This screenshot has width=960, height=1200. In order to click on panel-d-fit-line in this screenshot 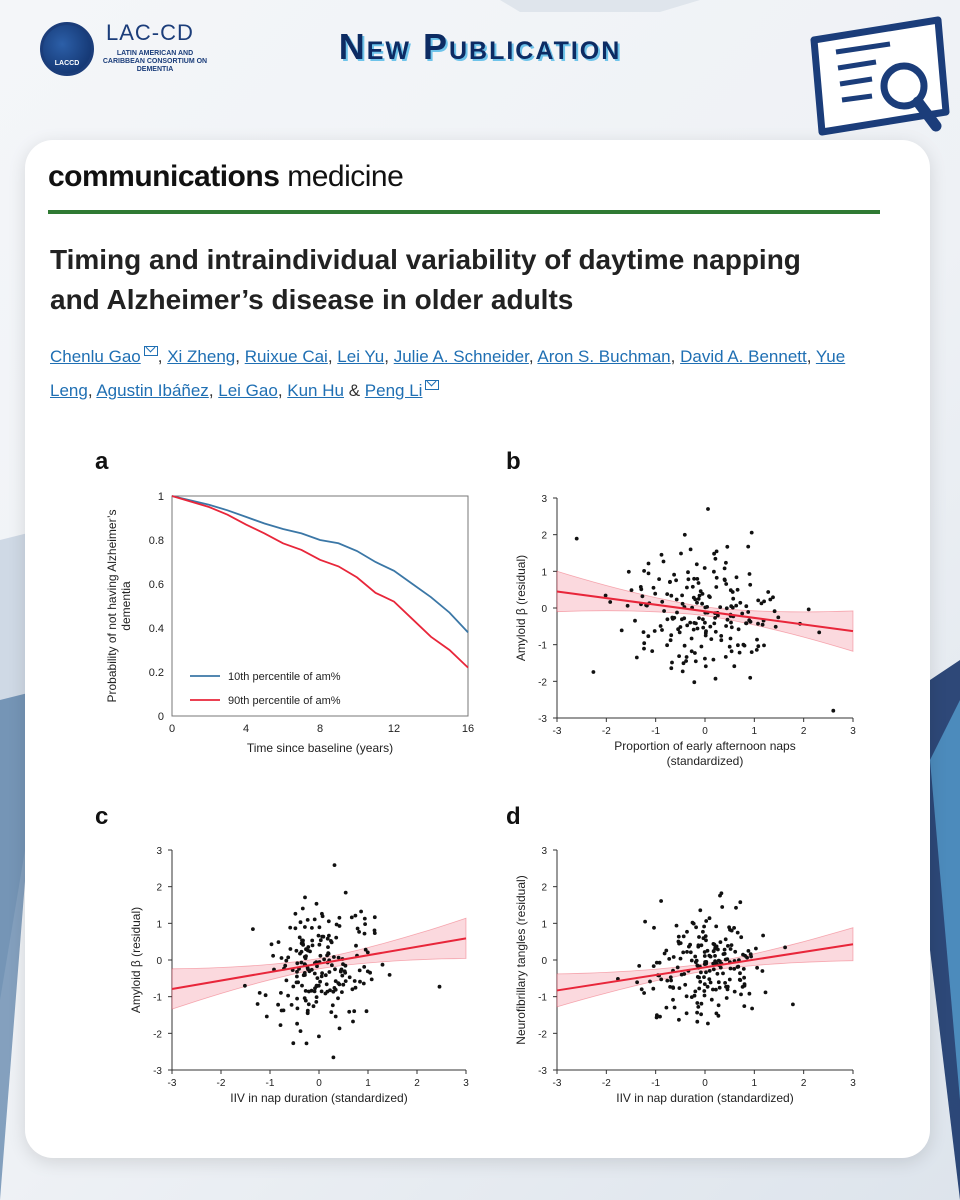, I will do `click(705, 967)`.